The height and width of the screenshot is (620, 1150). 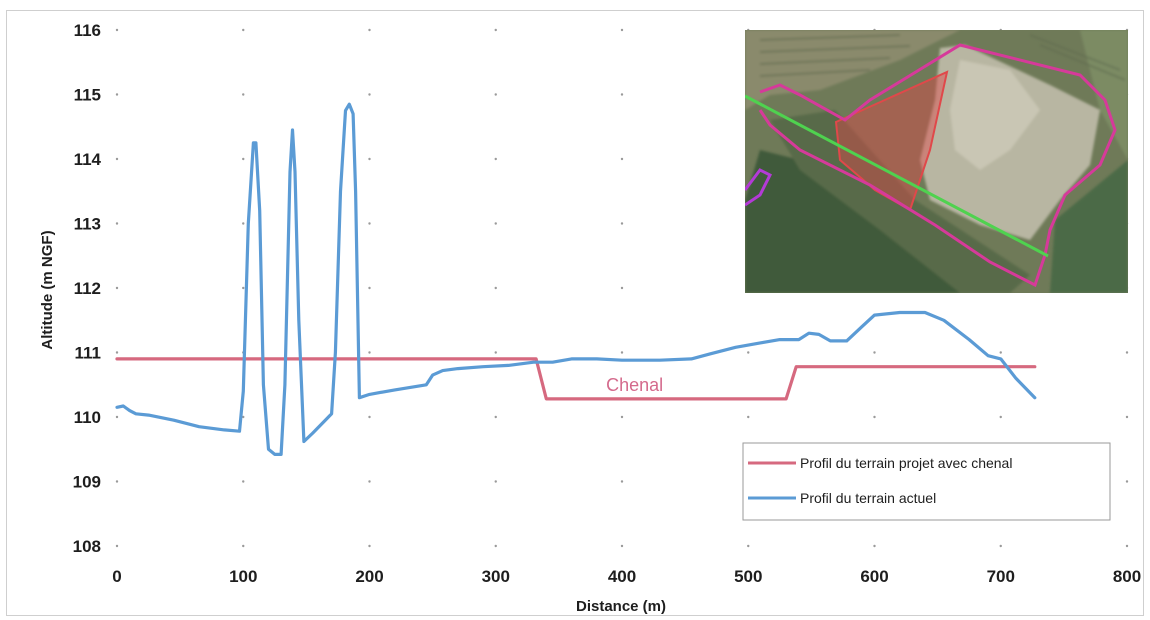 I want to click on legend-item-actuel: Profil du terrain actuel, so click(x=842, y=498).